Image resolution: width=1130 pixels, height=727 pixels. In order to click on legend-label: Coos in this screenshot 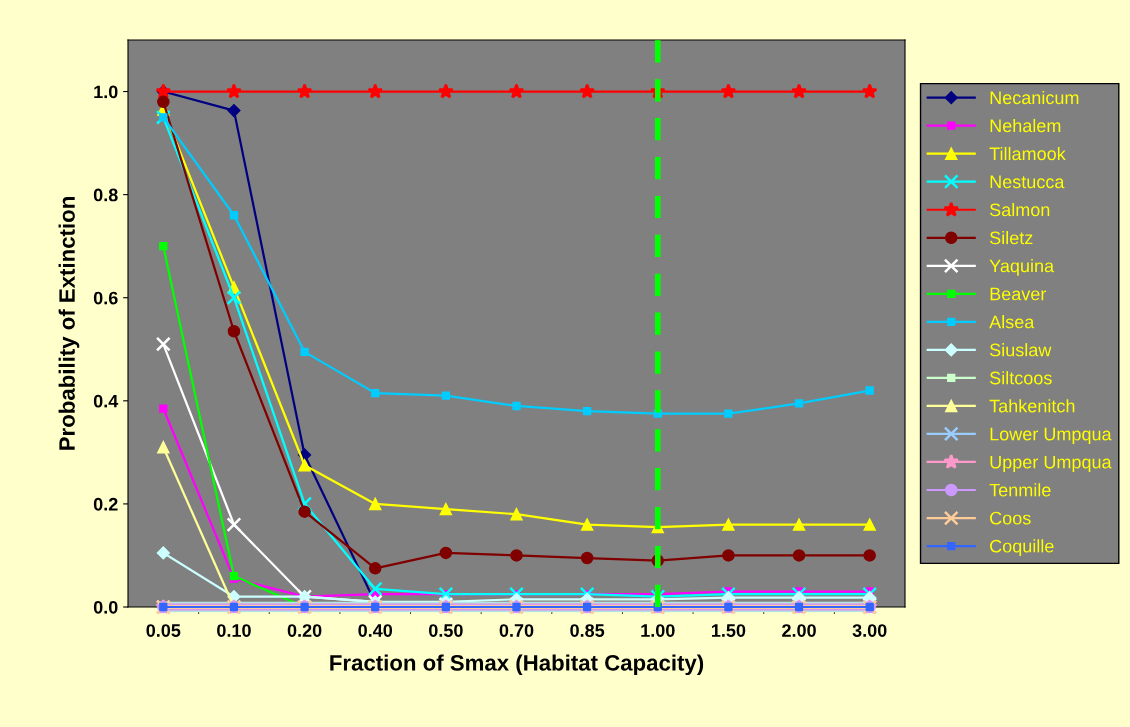, I will do `click(1010, 518)`.